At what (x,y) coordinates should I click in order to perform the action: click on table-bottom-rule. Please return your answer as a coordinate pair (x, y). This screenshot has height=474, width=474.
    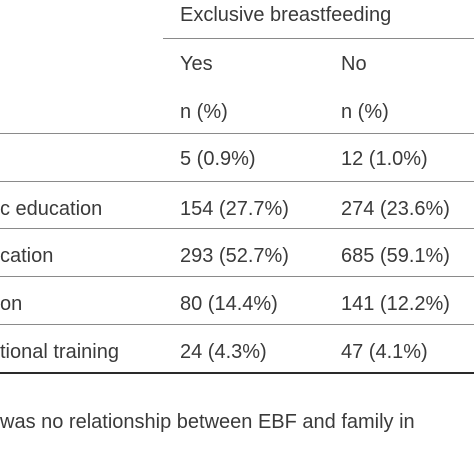
    Looking at the image, I should click on (237, 373).